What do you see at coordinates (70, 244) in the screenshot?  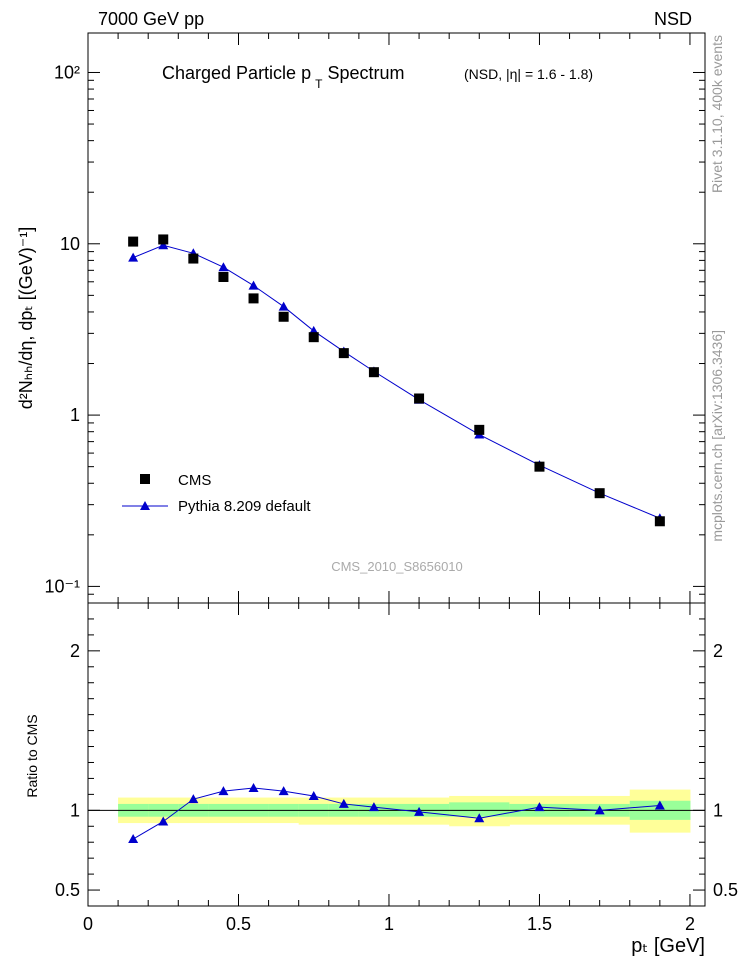 I see `y-tick-label: 10` at bounding box center [70, 244].